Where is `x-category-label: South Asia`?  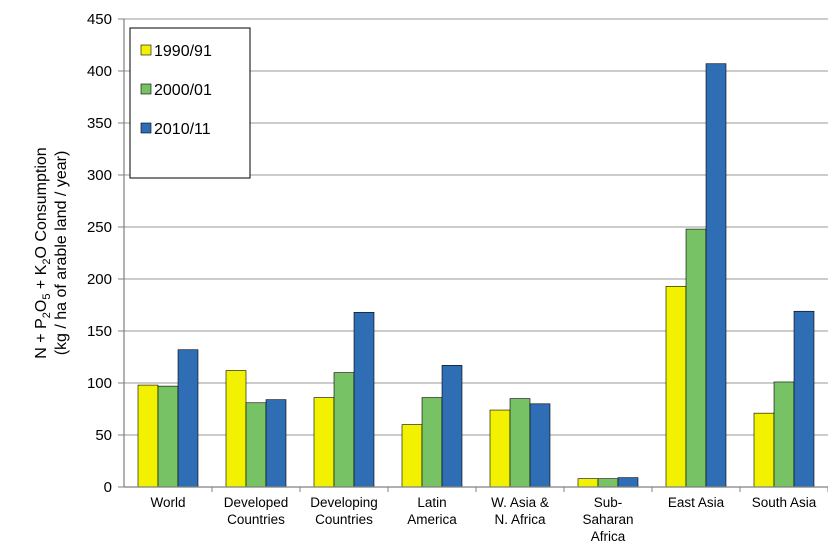
x-category-label: South Asia is located at coordinates (784, 502).